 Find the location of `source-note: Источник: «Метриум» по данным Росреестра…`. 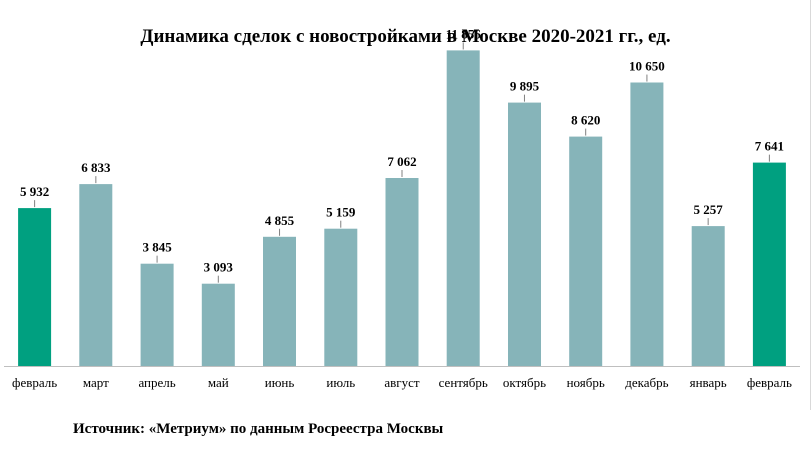

source-note: Источник: «Метриум» по данным Росреестра… is located at coordinates (258, 429).